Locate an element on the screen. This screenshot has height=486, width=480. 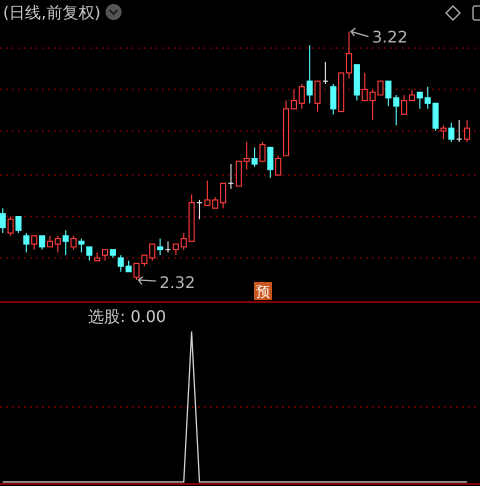
annotation: 2.32 is located at coordinates (178, 282).